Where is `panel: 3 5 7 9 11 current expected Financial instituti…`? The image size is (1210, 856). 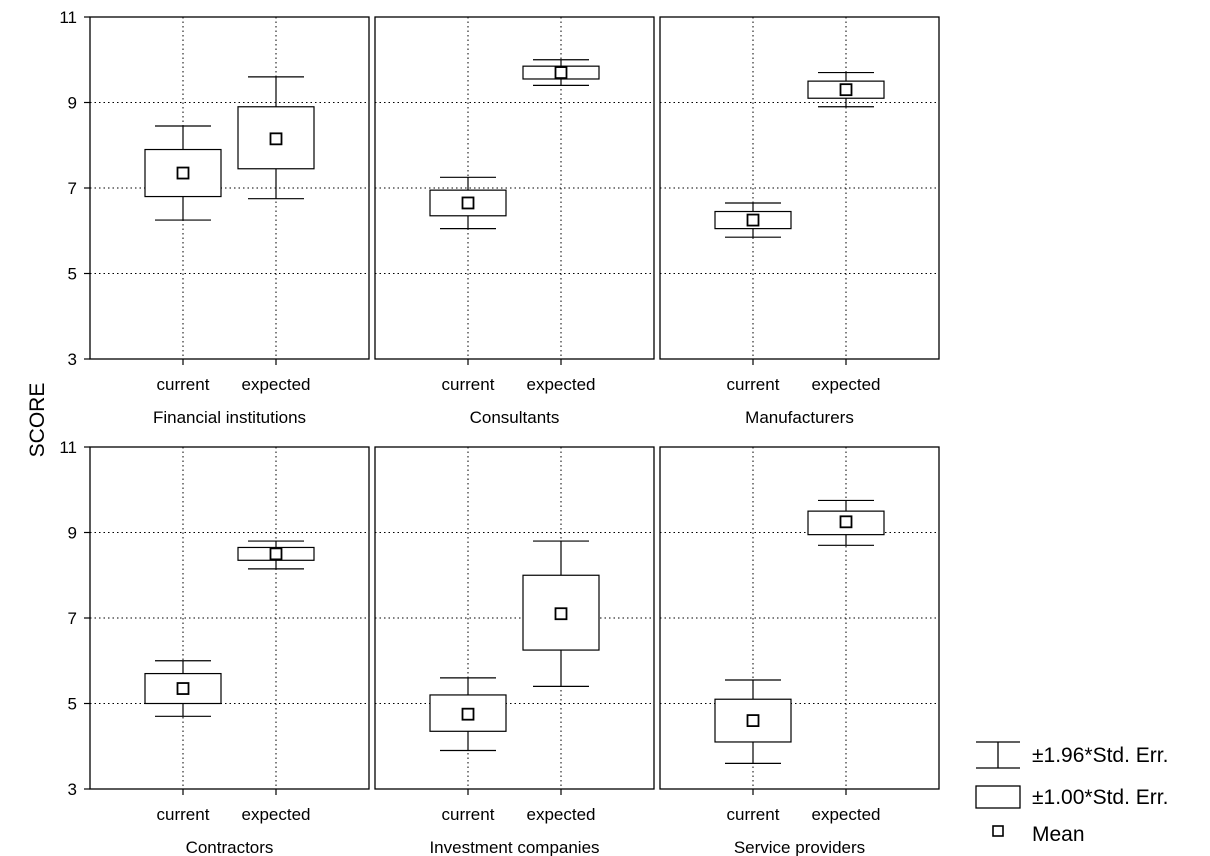 panel: 3 5 7 9 11 current expected Financial instituti… is located at coordinates (214, 217).